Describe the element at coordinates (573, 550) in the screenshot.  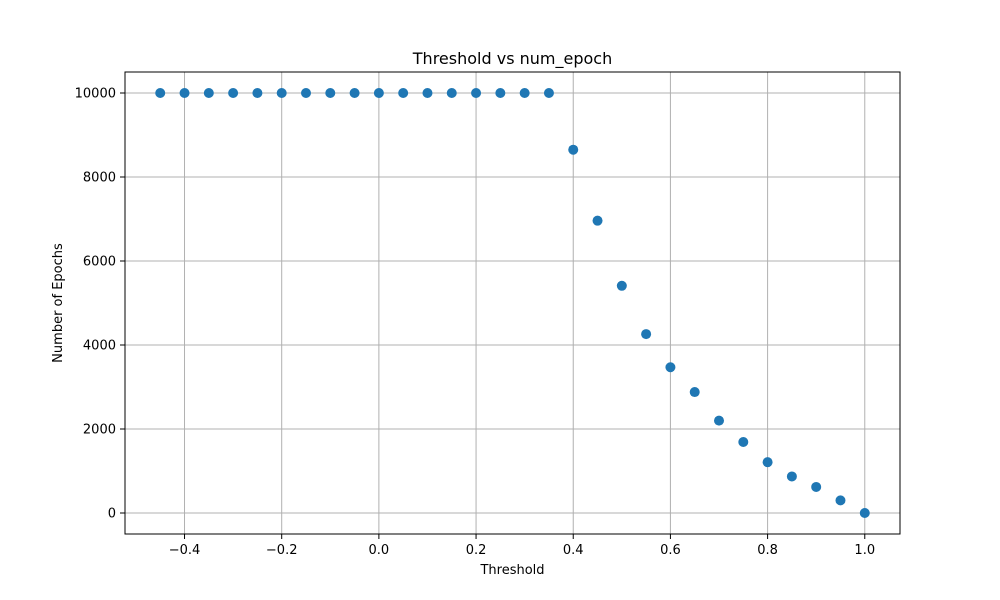
I see `x-tick-label: 0.4` at that location.